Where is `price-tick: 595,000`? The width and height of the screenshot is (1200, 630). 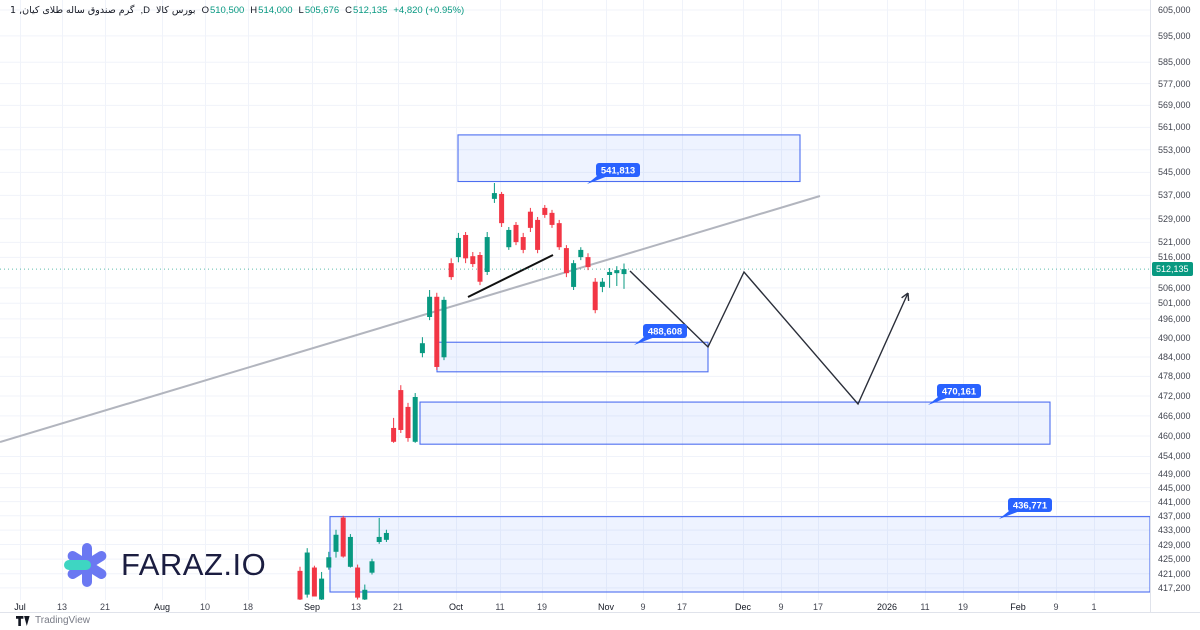 price-tick: 595,000 is located at coordinates (1174, 35).